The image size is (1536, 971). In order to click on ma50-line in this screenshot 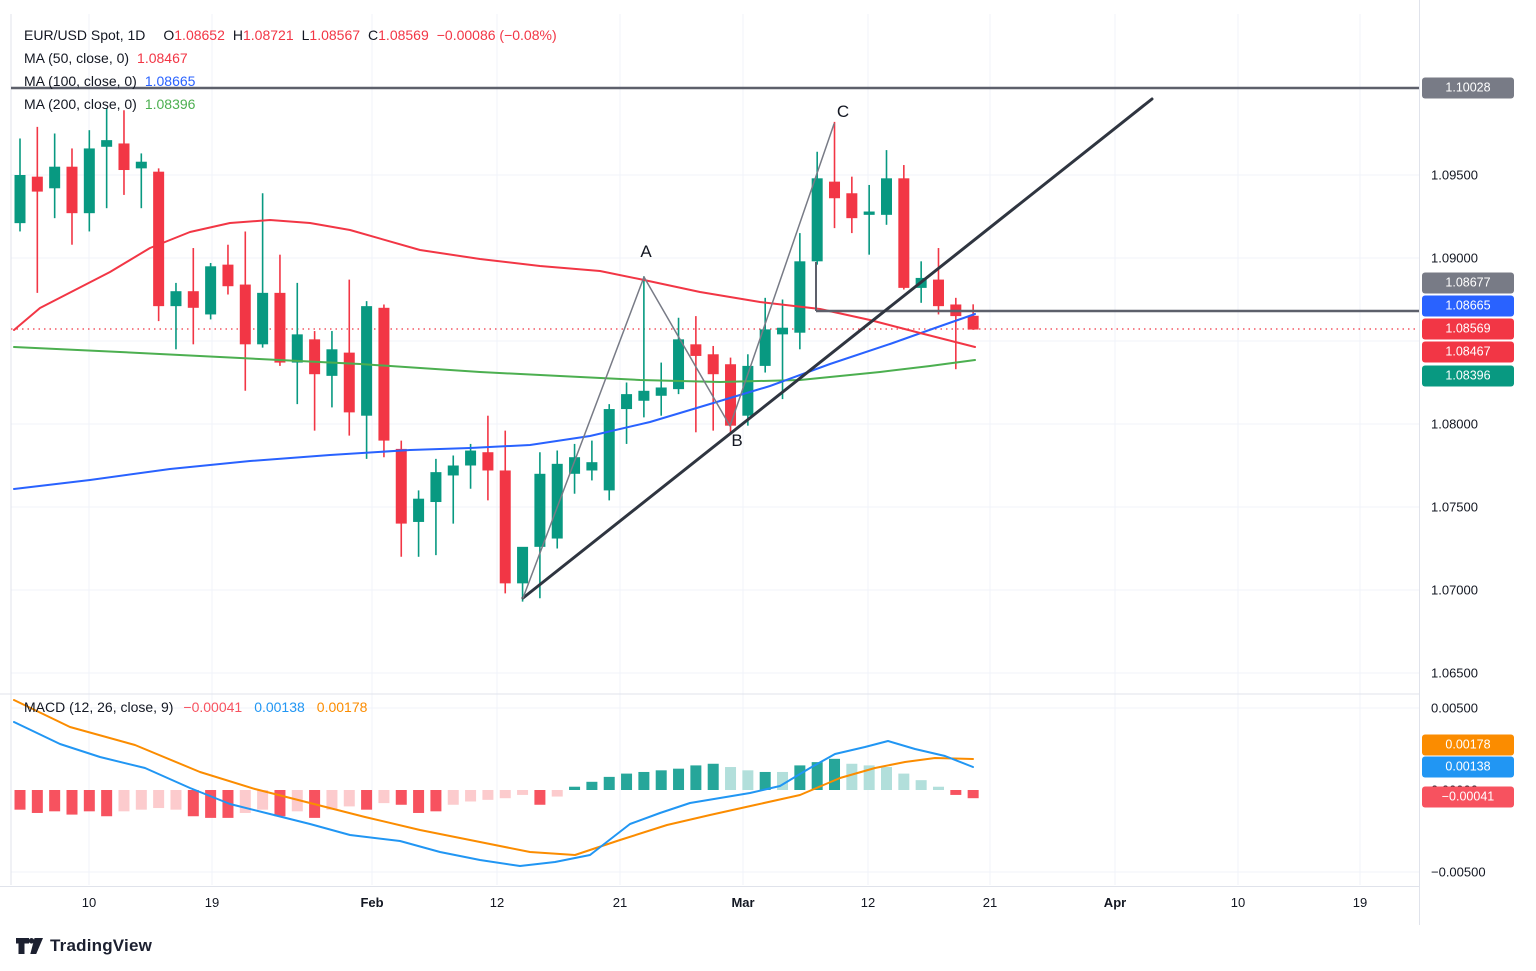, I will do `click(494, 283)`.